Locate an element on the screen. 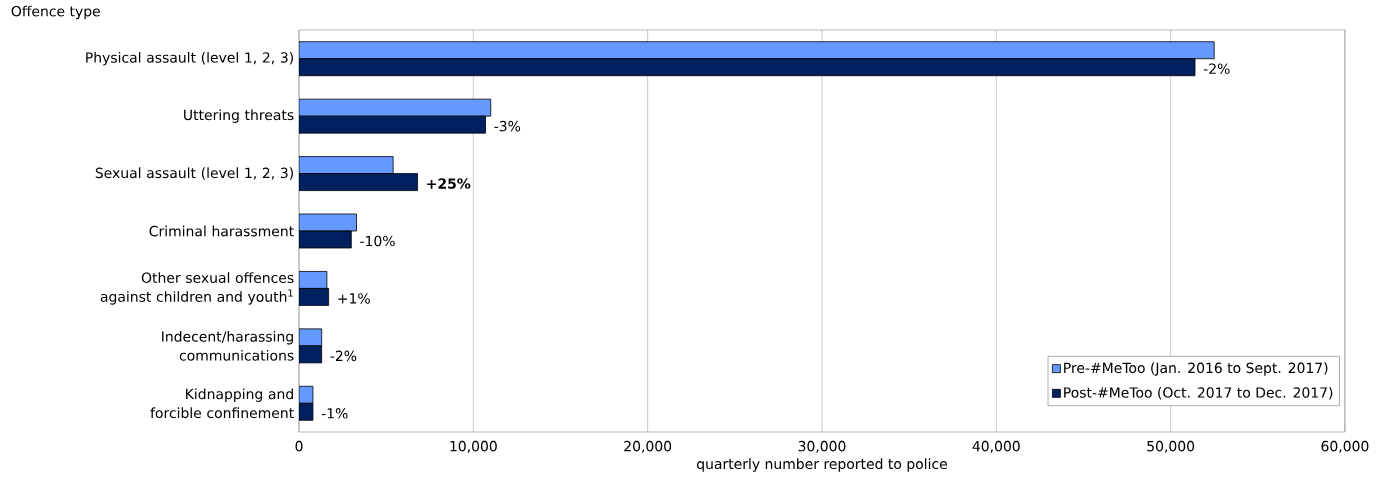 The image size is (1390, 495). x-tick-label: 50,000 is located at coordinates (1171, 446).